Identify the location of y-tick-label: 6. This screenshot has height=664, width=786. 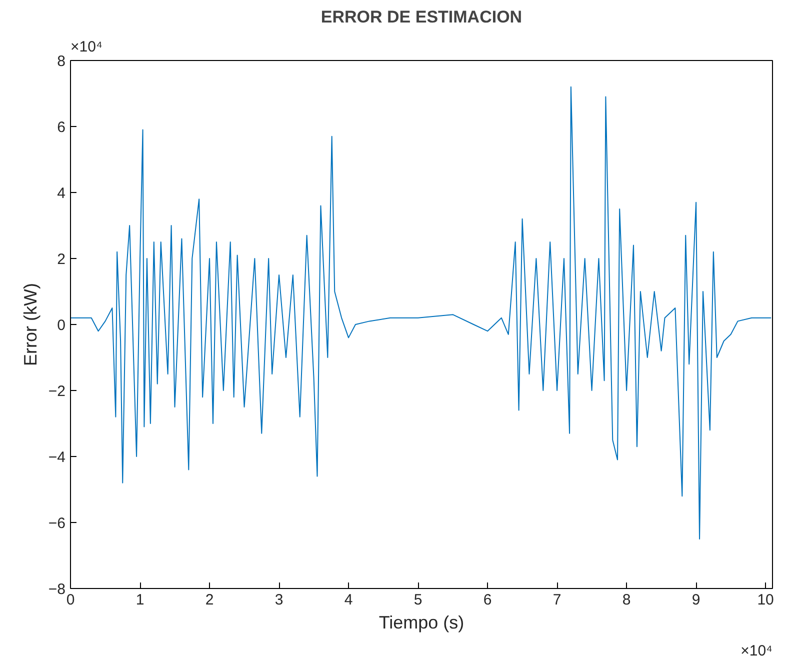
(61, 127).